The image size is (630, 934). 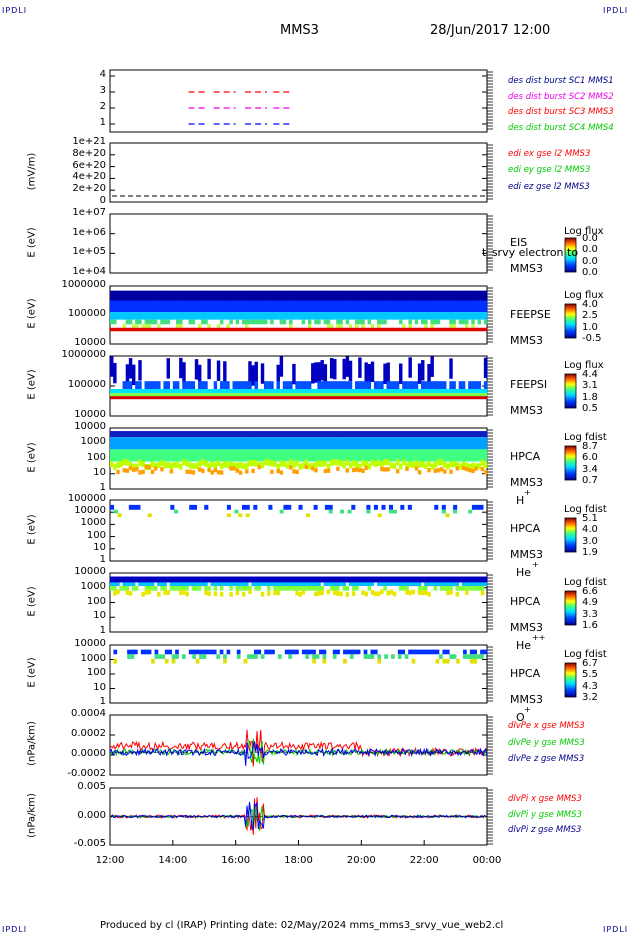 I want to click on p6-ylabel: E (eV), so click(x=32, y=457).